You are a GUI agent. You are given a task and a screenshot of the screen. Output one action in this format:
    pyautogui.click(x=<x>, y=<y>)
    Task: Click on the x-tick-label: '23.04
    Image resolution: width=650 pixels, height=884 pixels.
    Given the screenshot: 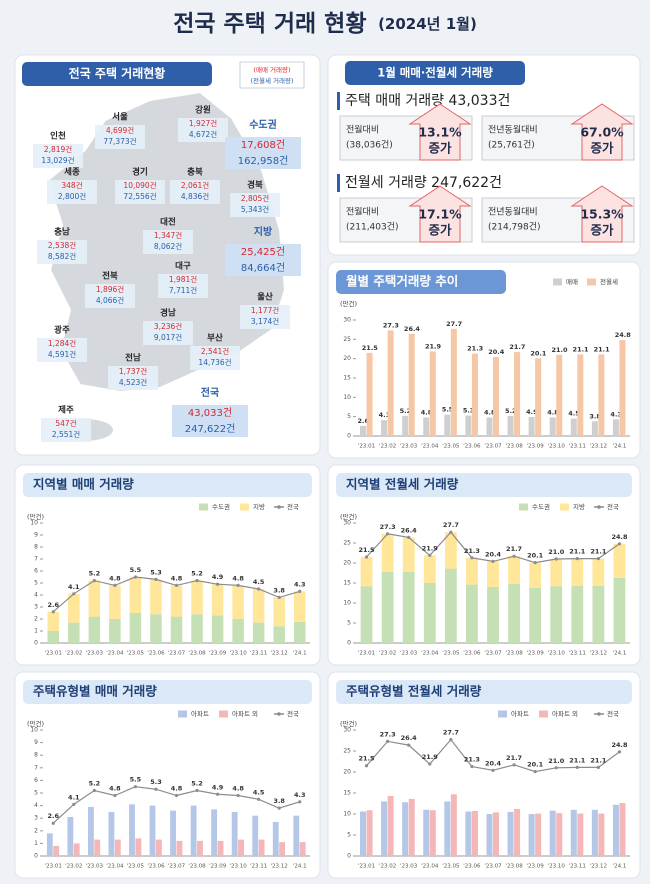 What is the action you would take?
    pyautogui.click(x=430, y=654)
    